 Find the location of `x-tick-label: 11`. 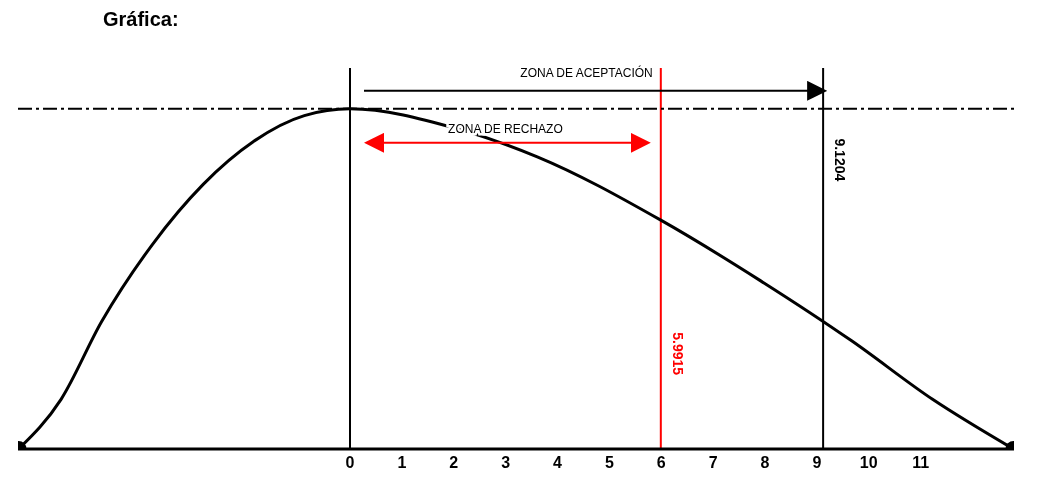

x-tick-label: 11 is located at coordinates (921, 463).